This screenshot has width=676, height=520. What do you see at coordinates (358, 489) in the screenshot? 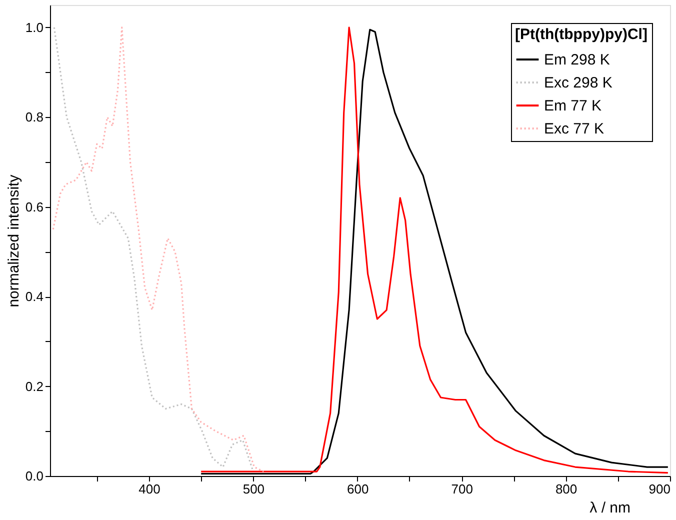
I see `x-tick-label: 600` at bounding box center [358, 489].